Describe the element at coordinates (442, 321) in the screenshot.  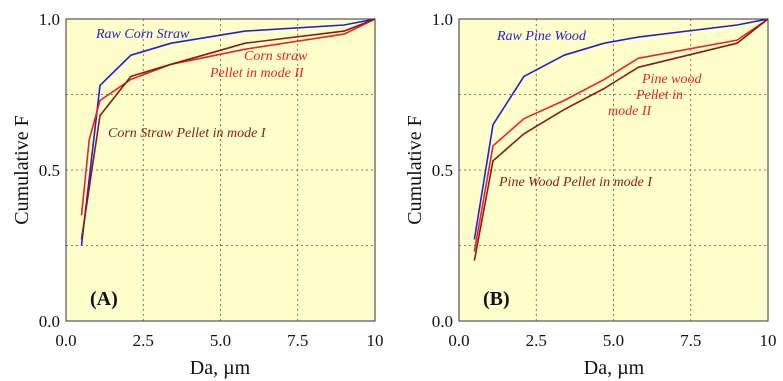
I see `chart-b-y-tick-label: 0.0` at that location.